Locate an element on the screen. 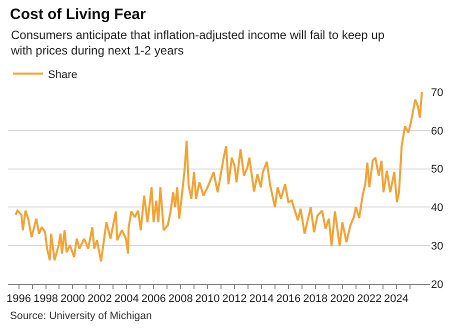  x-tick-label: 1996 is located at coordinates (19, 299).